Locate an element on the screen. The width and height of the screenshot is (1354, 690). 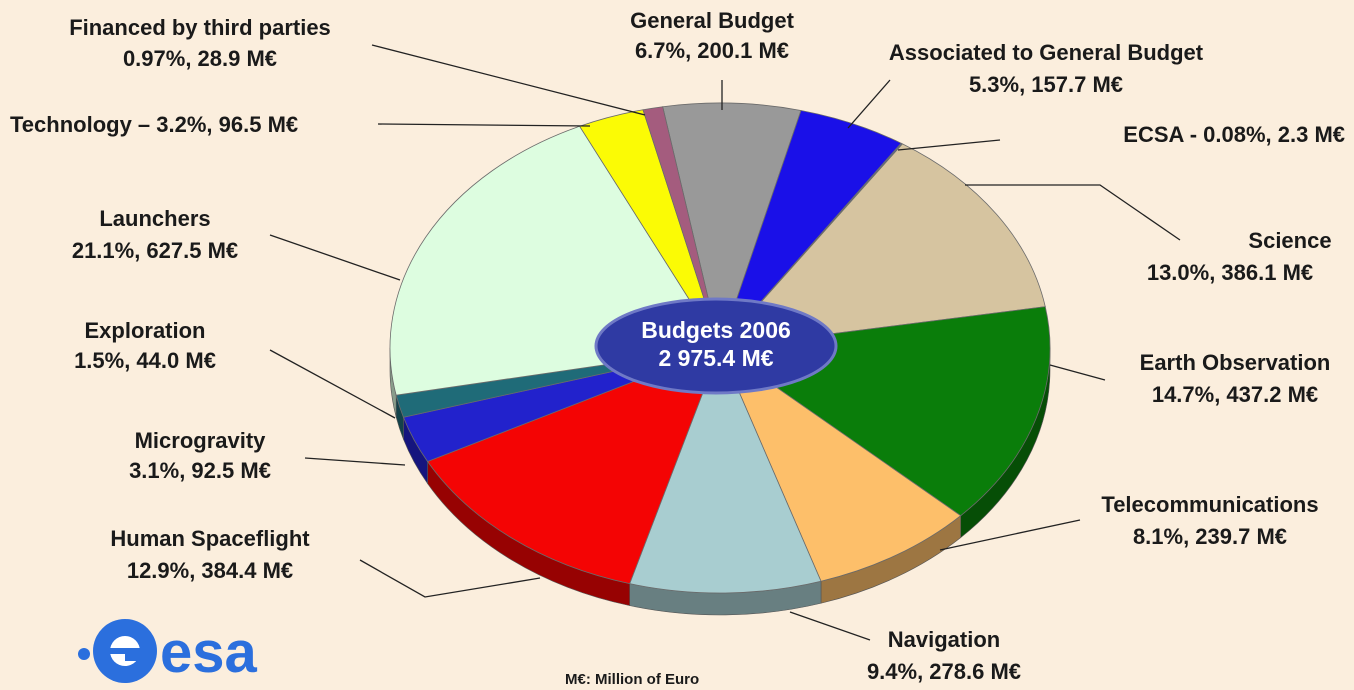
slice-value-earth-observation: 14.7%, 437.2 M€ is located at coordinates (1235, 394).